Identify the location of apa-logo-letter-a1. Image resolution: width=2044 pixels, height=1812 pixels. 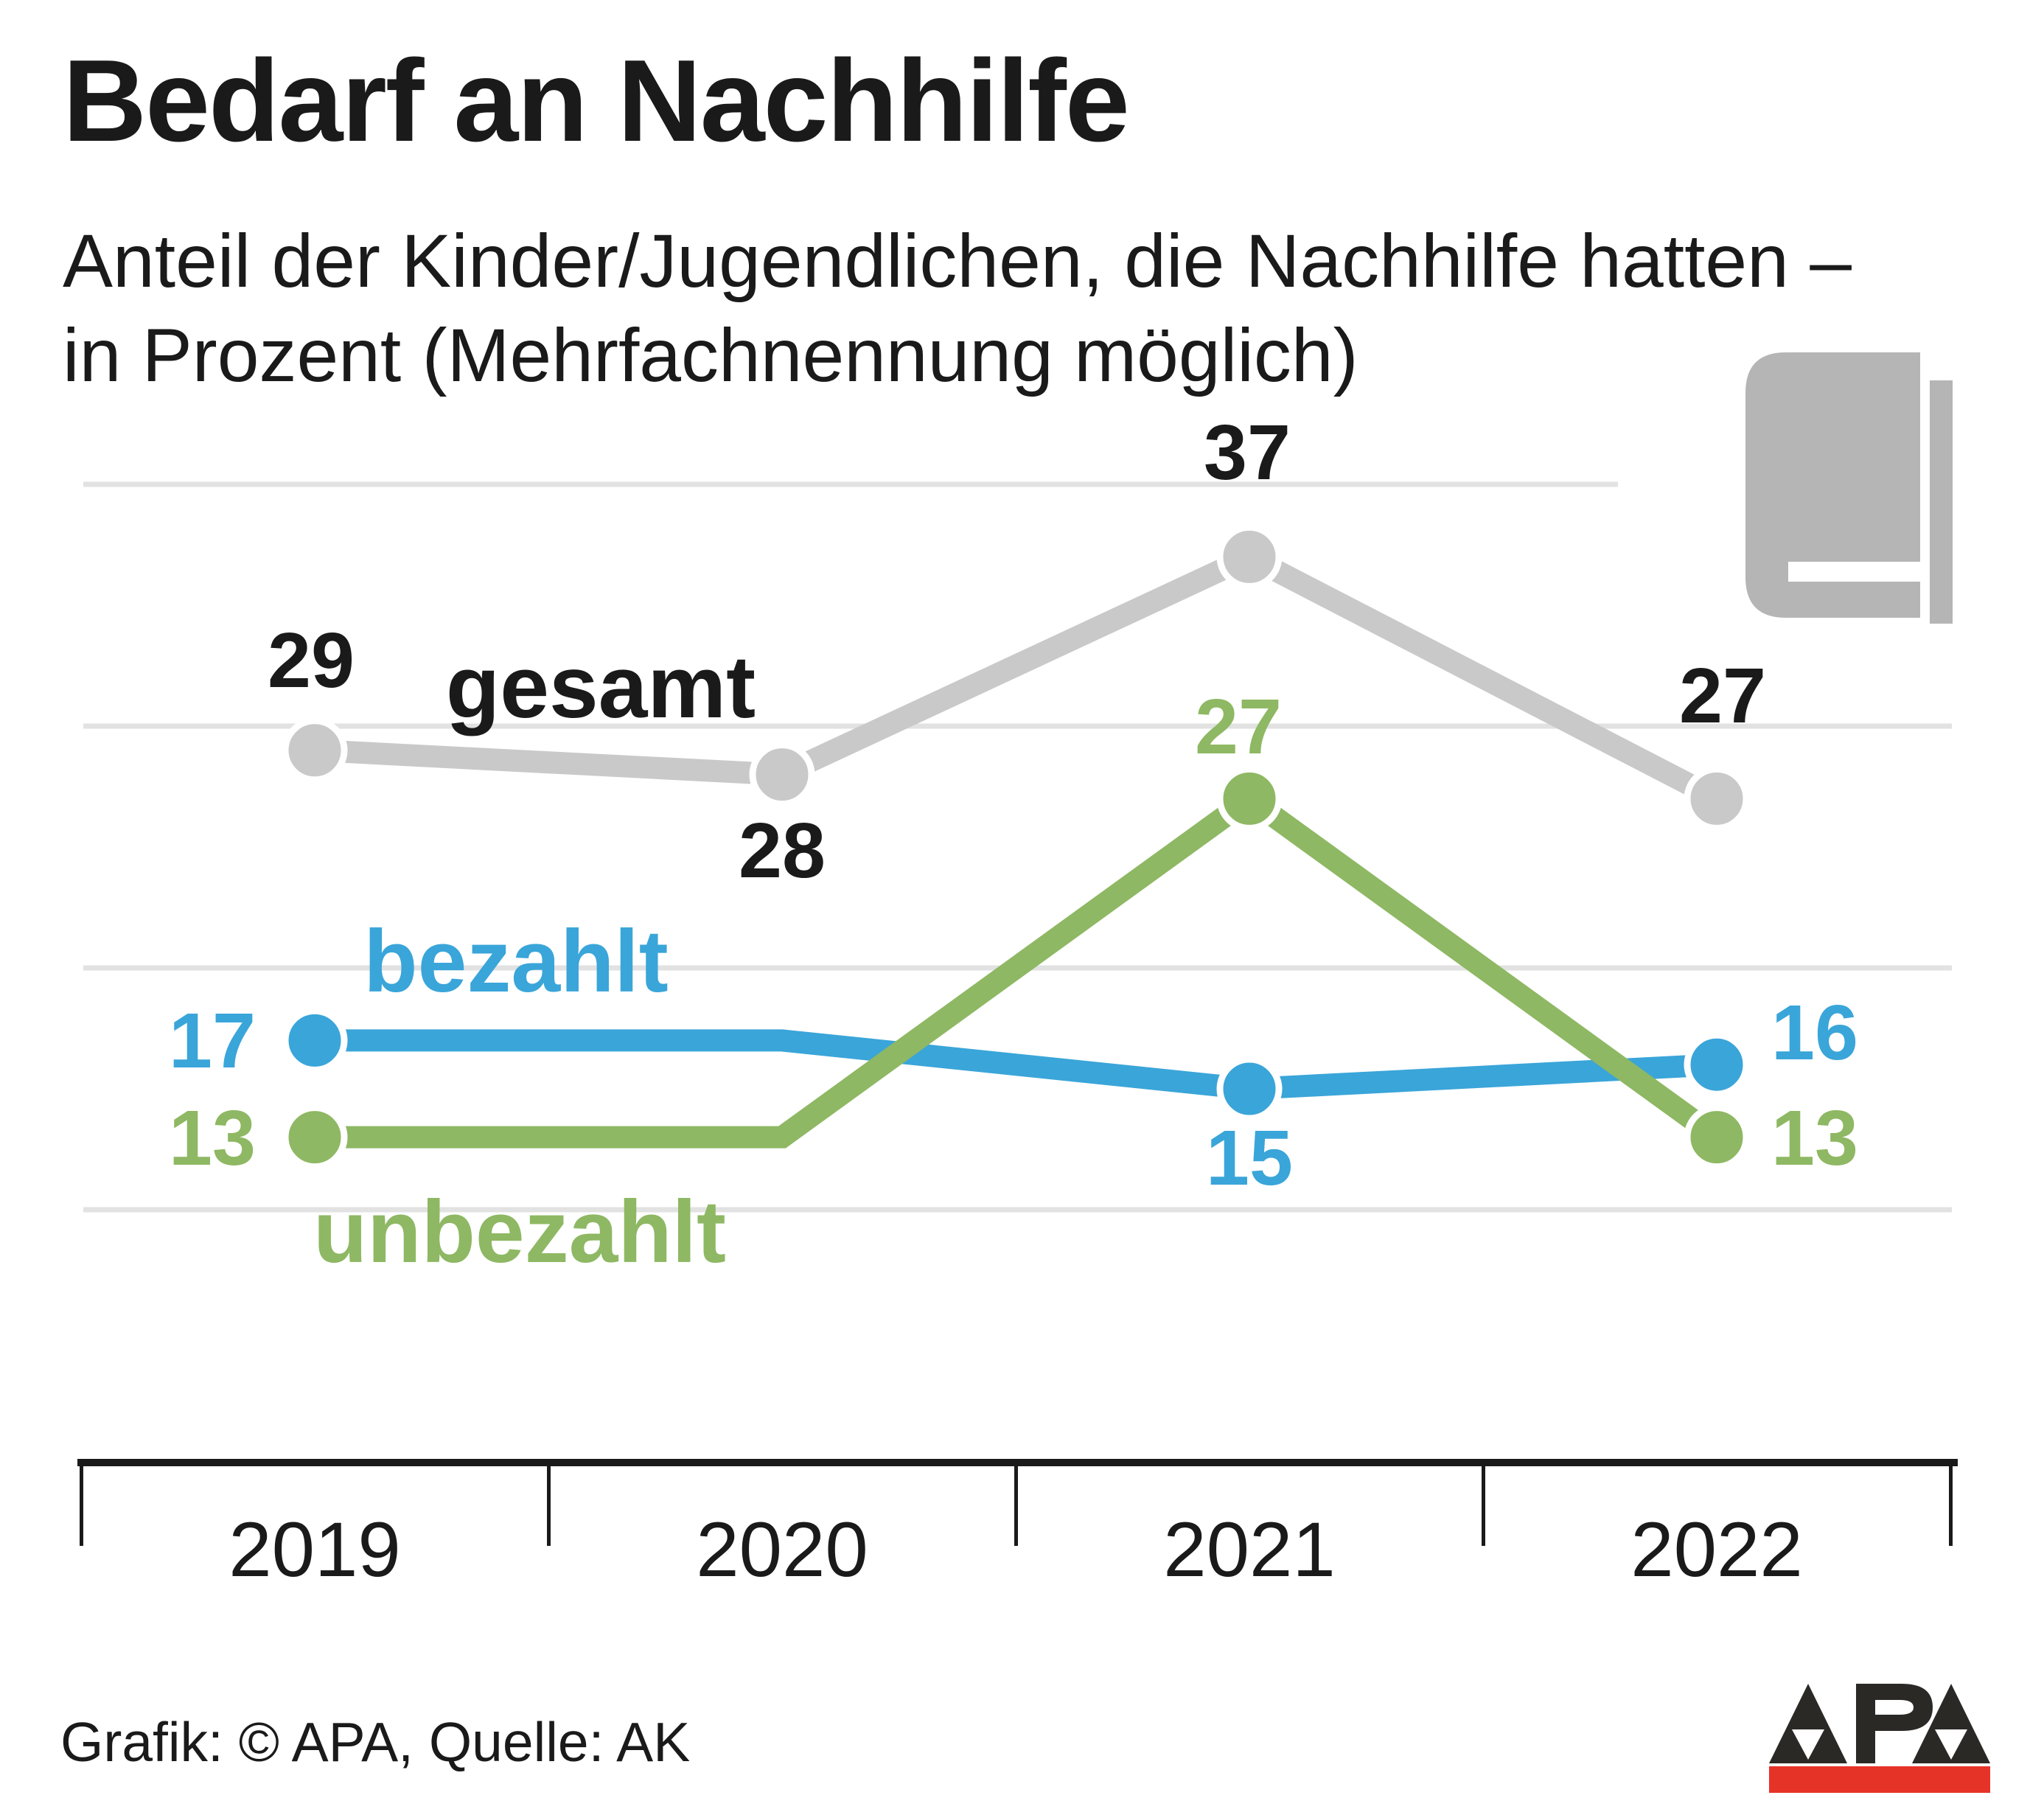
(1808, 1723).